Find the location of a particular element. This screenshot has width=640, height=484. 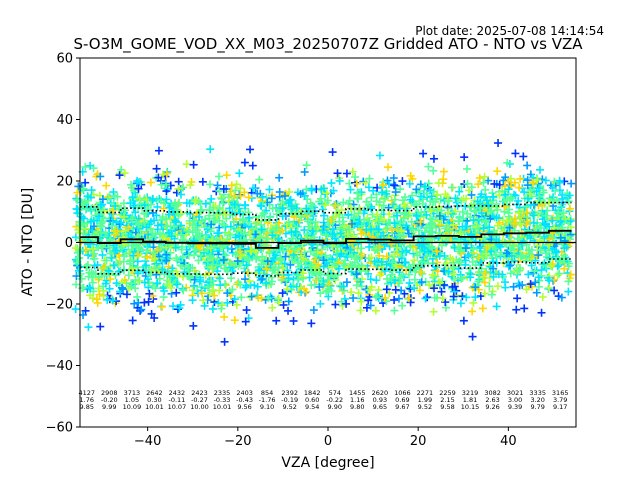

x-tick-label: 0 is located at coordinates (328, 441).